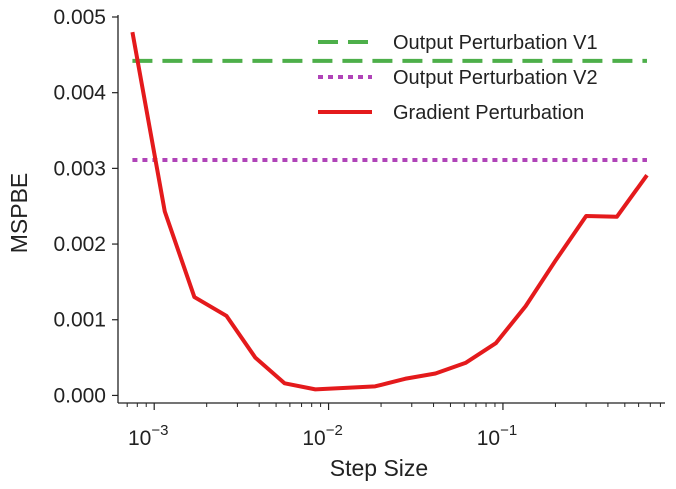  I want to click on x-tick-label: 10⁻¹, so click(497, 436).